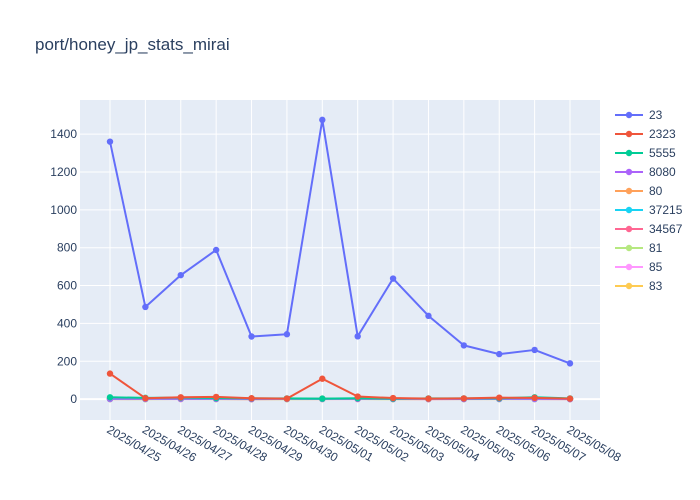  What do you see at coordinates (645, 153) in the screenshot?
I see `legend-item-5555: 5555` at bounding box center [645, 153].